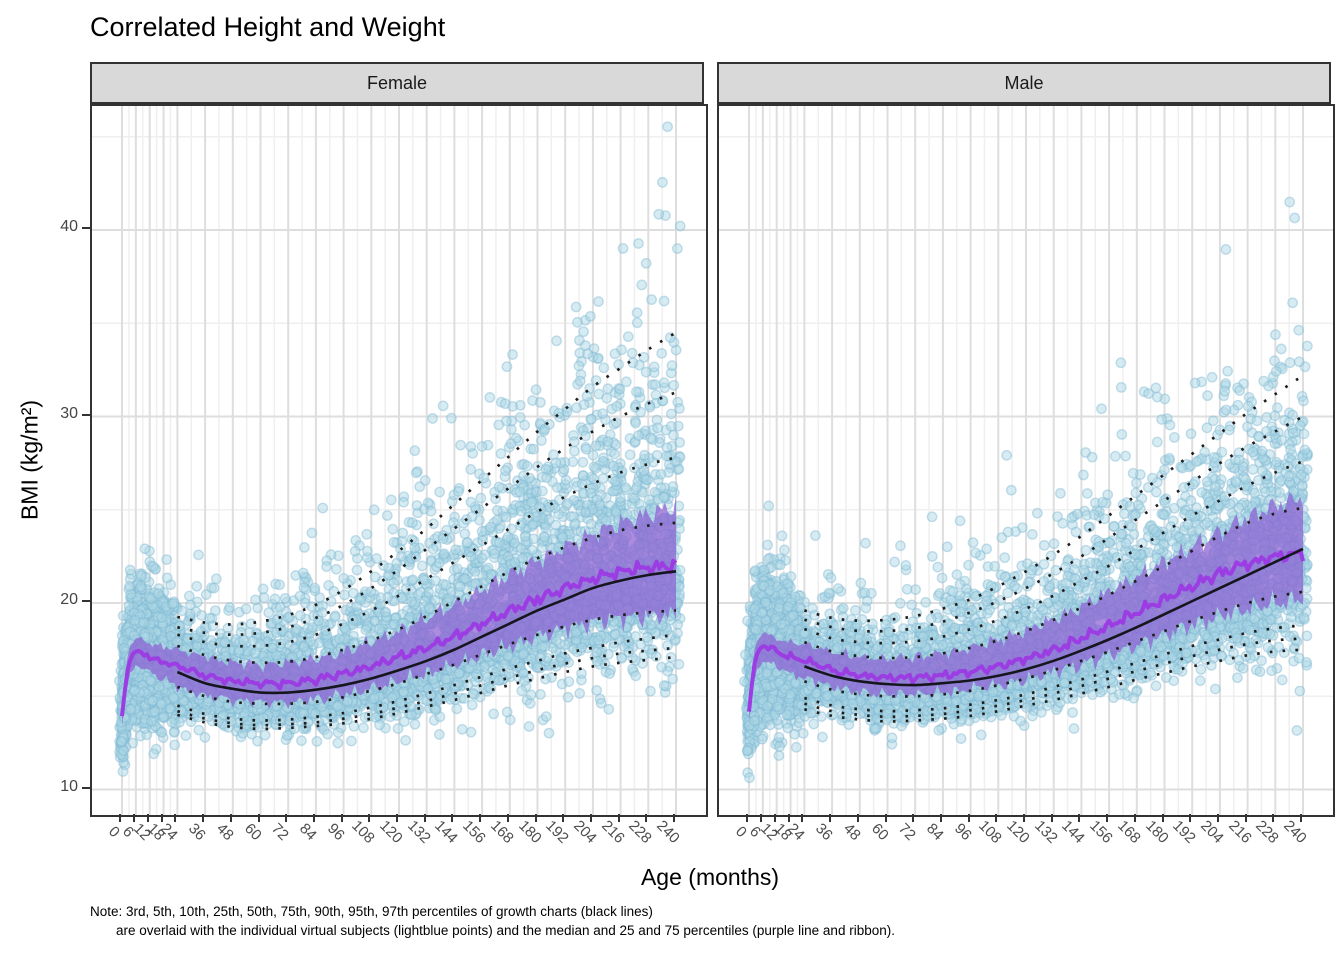 This screenshot has height=960, width=1344. What do you see at coordinates (1184, 832) in the screenshot?
I see `x-tick-label: 192` at bounding box center [1184, 832].